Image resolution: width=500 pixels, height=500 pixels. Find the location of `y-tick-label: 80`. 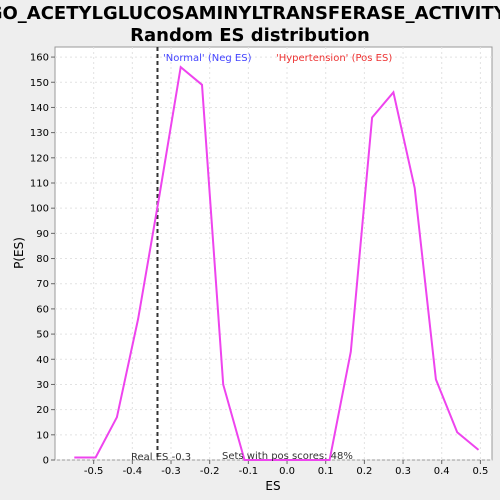

y-tick-label: 80 is located at coordinates (42, 259).